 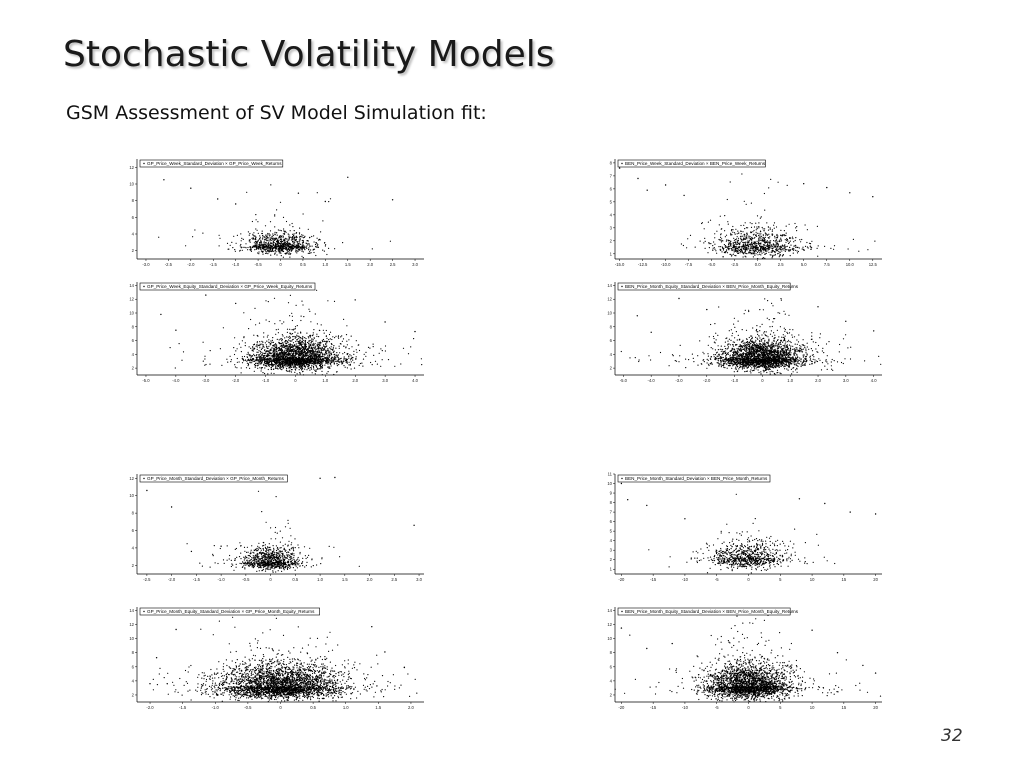 I want to click on x-tick-label: 0, so click(x=280, y=264).